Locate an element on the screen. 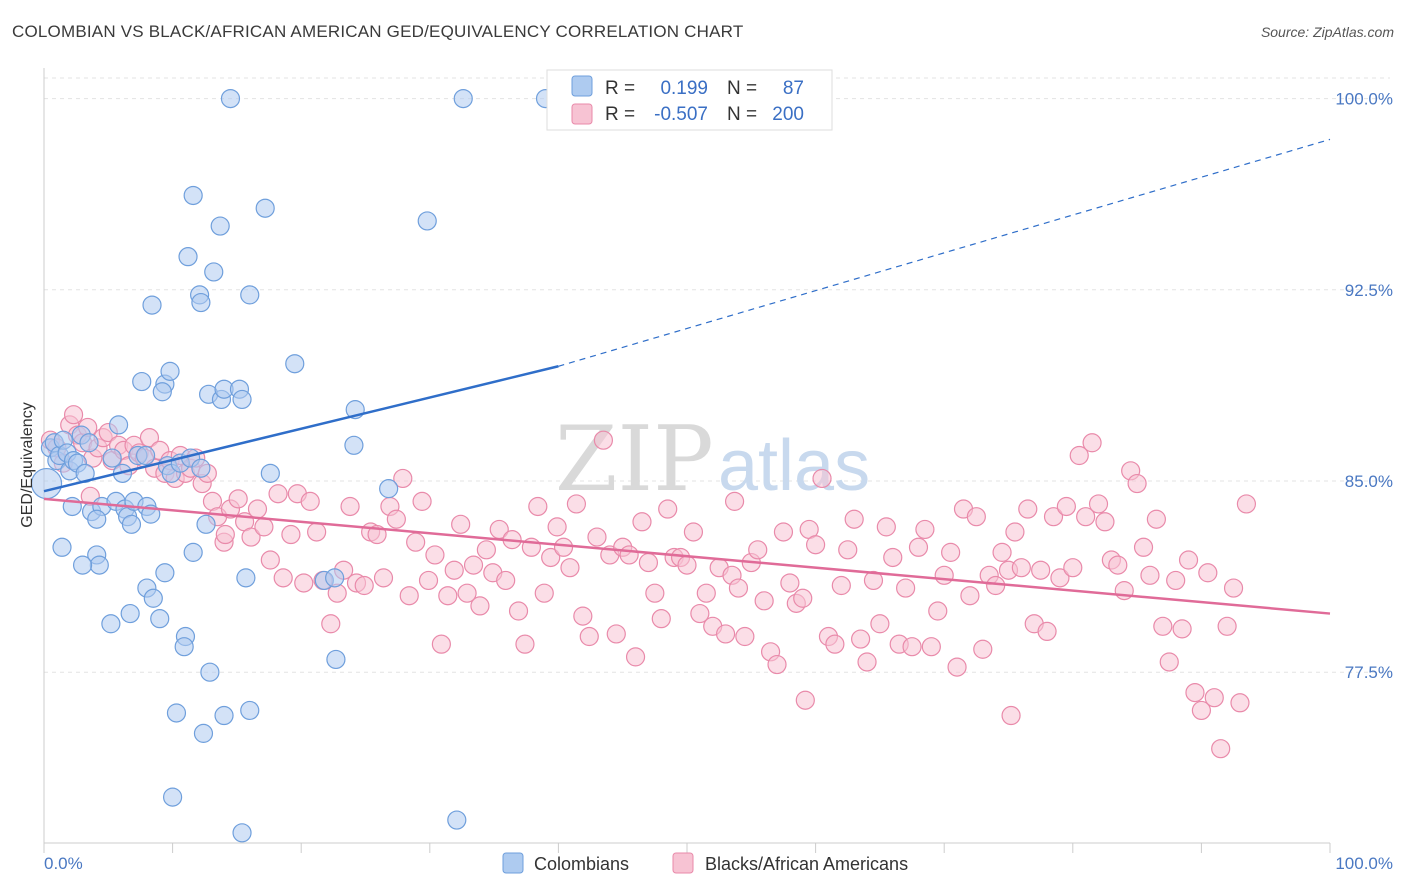  series-legend-swatch-blacks is located at coordinates (683, 863).